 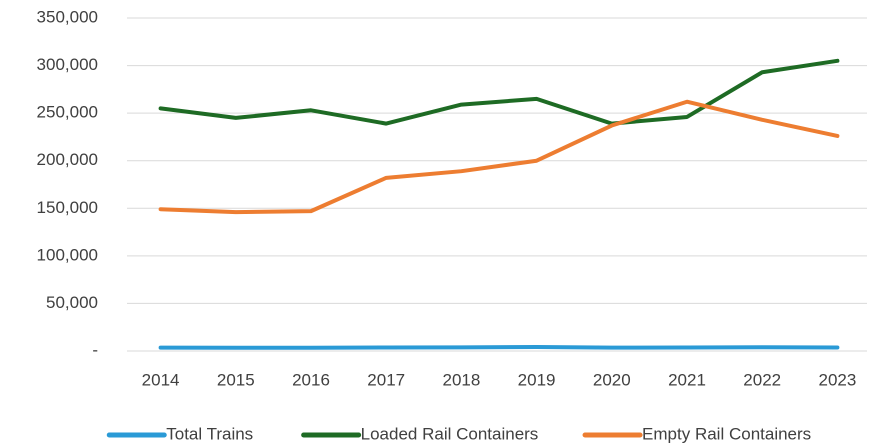 I want to click on y-tick-label: 100,000, so click(x=67, y=254).